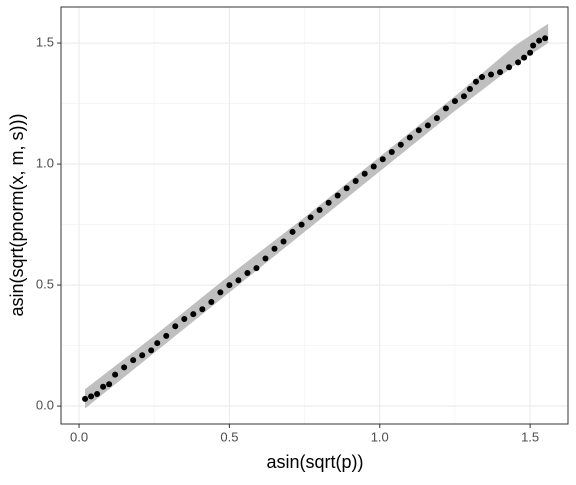  What do you see at coordinates (17, 214) in the screenshot?
I see `y-axis-title: asin(sqrt(pnorm(x, m, s)))` at bounding box center [17, 214].